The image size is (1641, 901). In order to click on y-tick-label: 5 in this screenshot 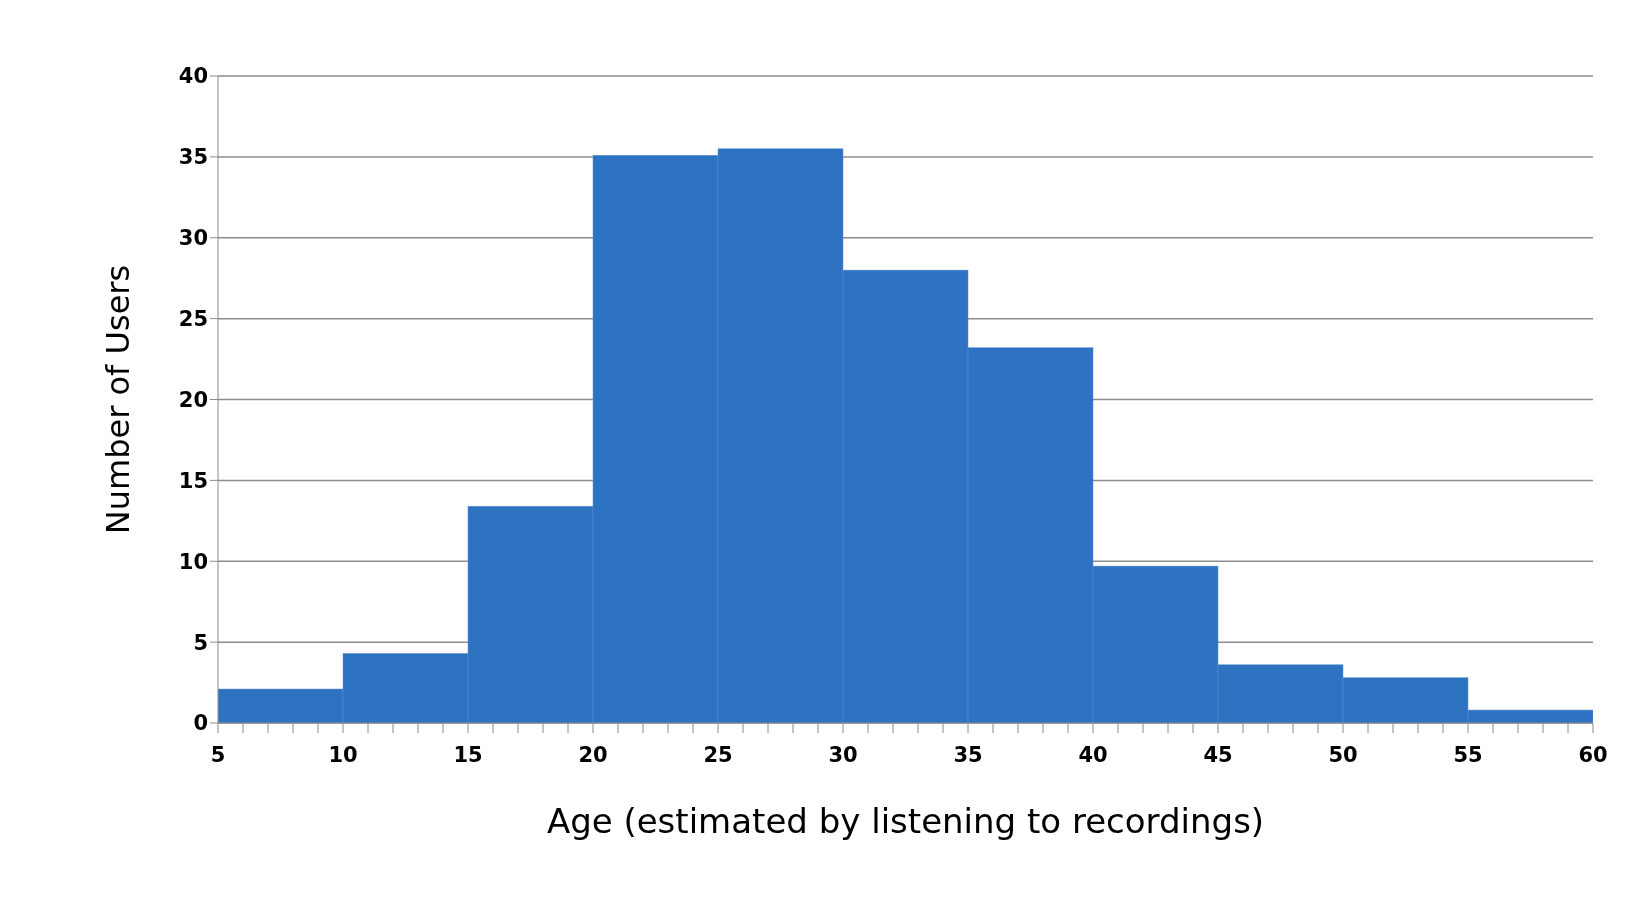, I will do `click(200, 642)`.